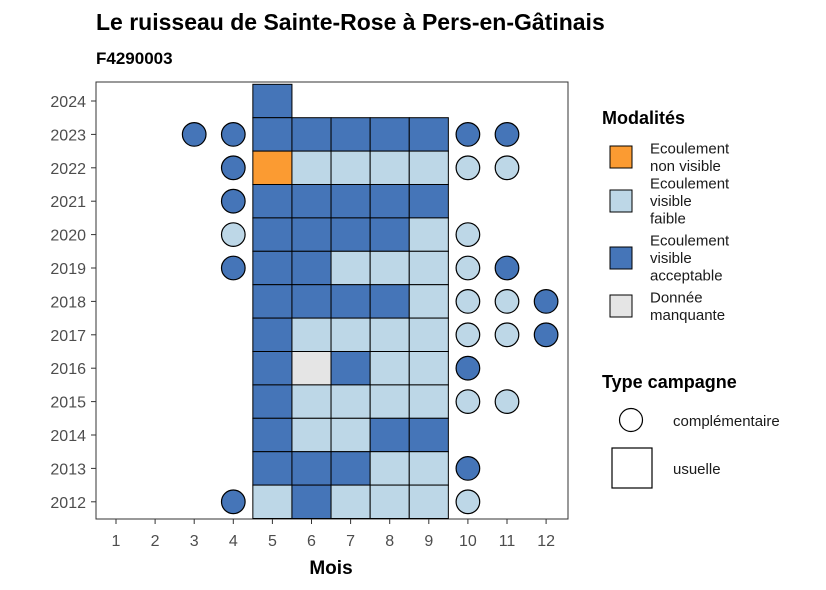  What do you see at coordinates (68, 269) in the screenshot?
I see `y-tick-label-2019: 2019` at bounding box center [68, 269].